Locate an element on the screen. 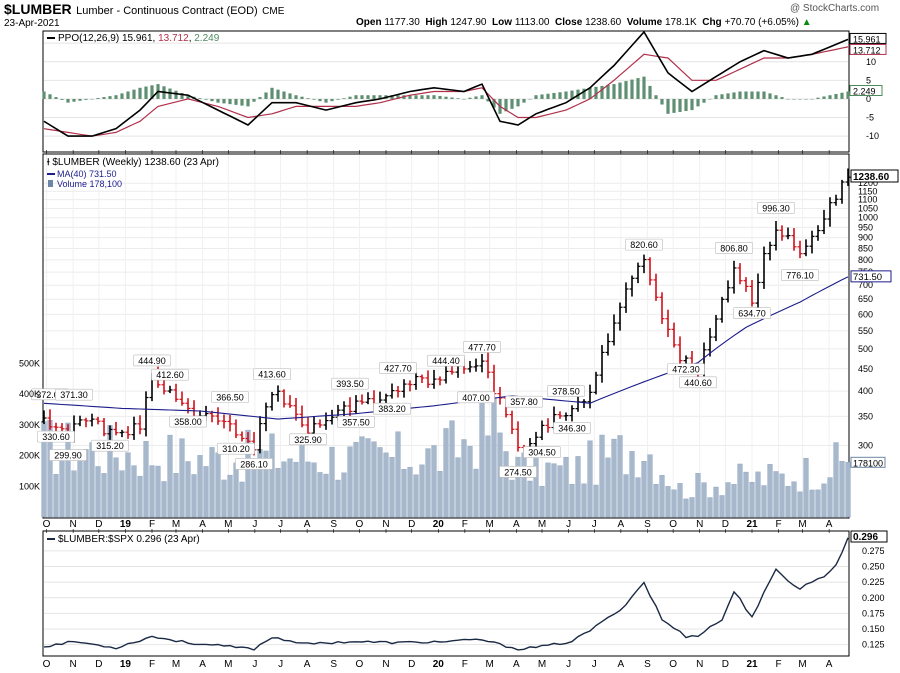 The image size is (900, 673). annotation-label: 634.70 is located at coordinates (752, 314).